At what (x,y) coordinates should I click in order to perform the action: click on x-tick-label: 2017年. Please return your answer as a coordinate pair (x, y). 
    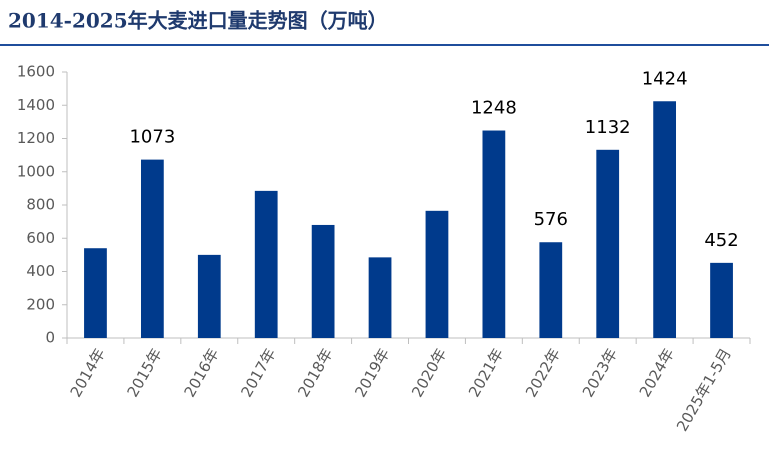
    Looking at the image, I should click on (258, 372).